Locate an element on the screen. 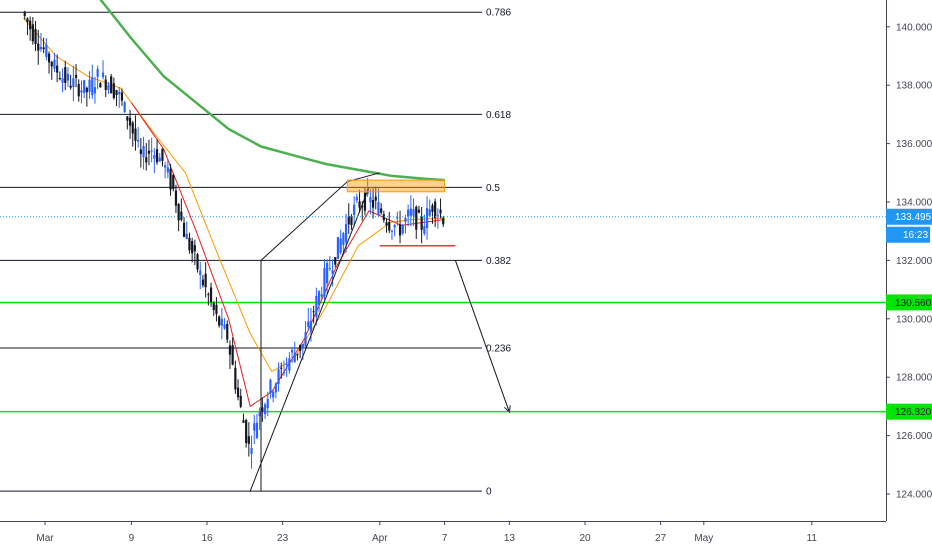 This screenshot has width=932, height=550. y-tick-label: 140.000 is located at coordinates (914, 27).